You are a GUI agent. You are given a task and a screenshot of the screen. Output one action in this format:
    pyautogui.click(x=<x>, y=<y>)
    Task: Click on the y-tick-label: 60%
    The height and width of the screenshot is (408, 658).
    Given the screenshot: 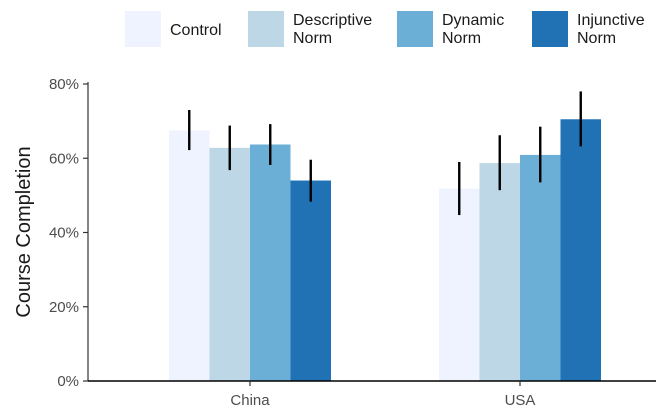 What is the action you would take?
    pyautogui.click(x=64, y=158)
    